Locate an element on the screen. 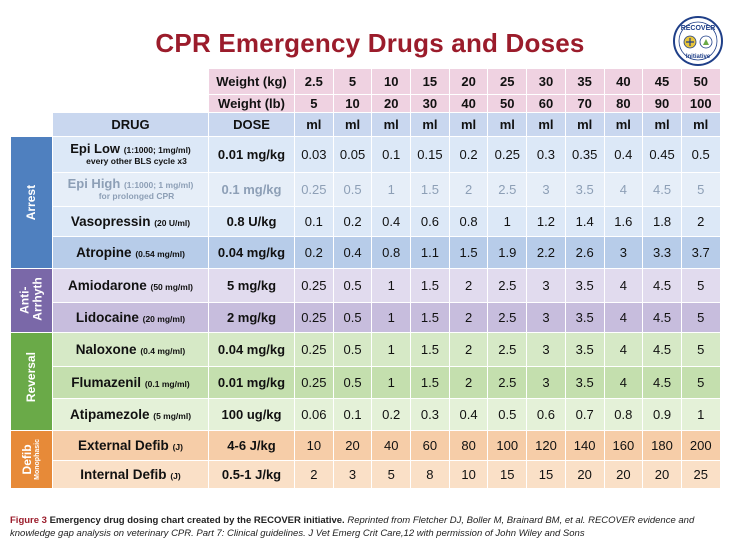  weight-kg-25: 25 is located at coordinates (507, 81).